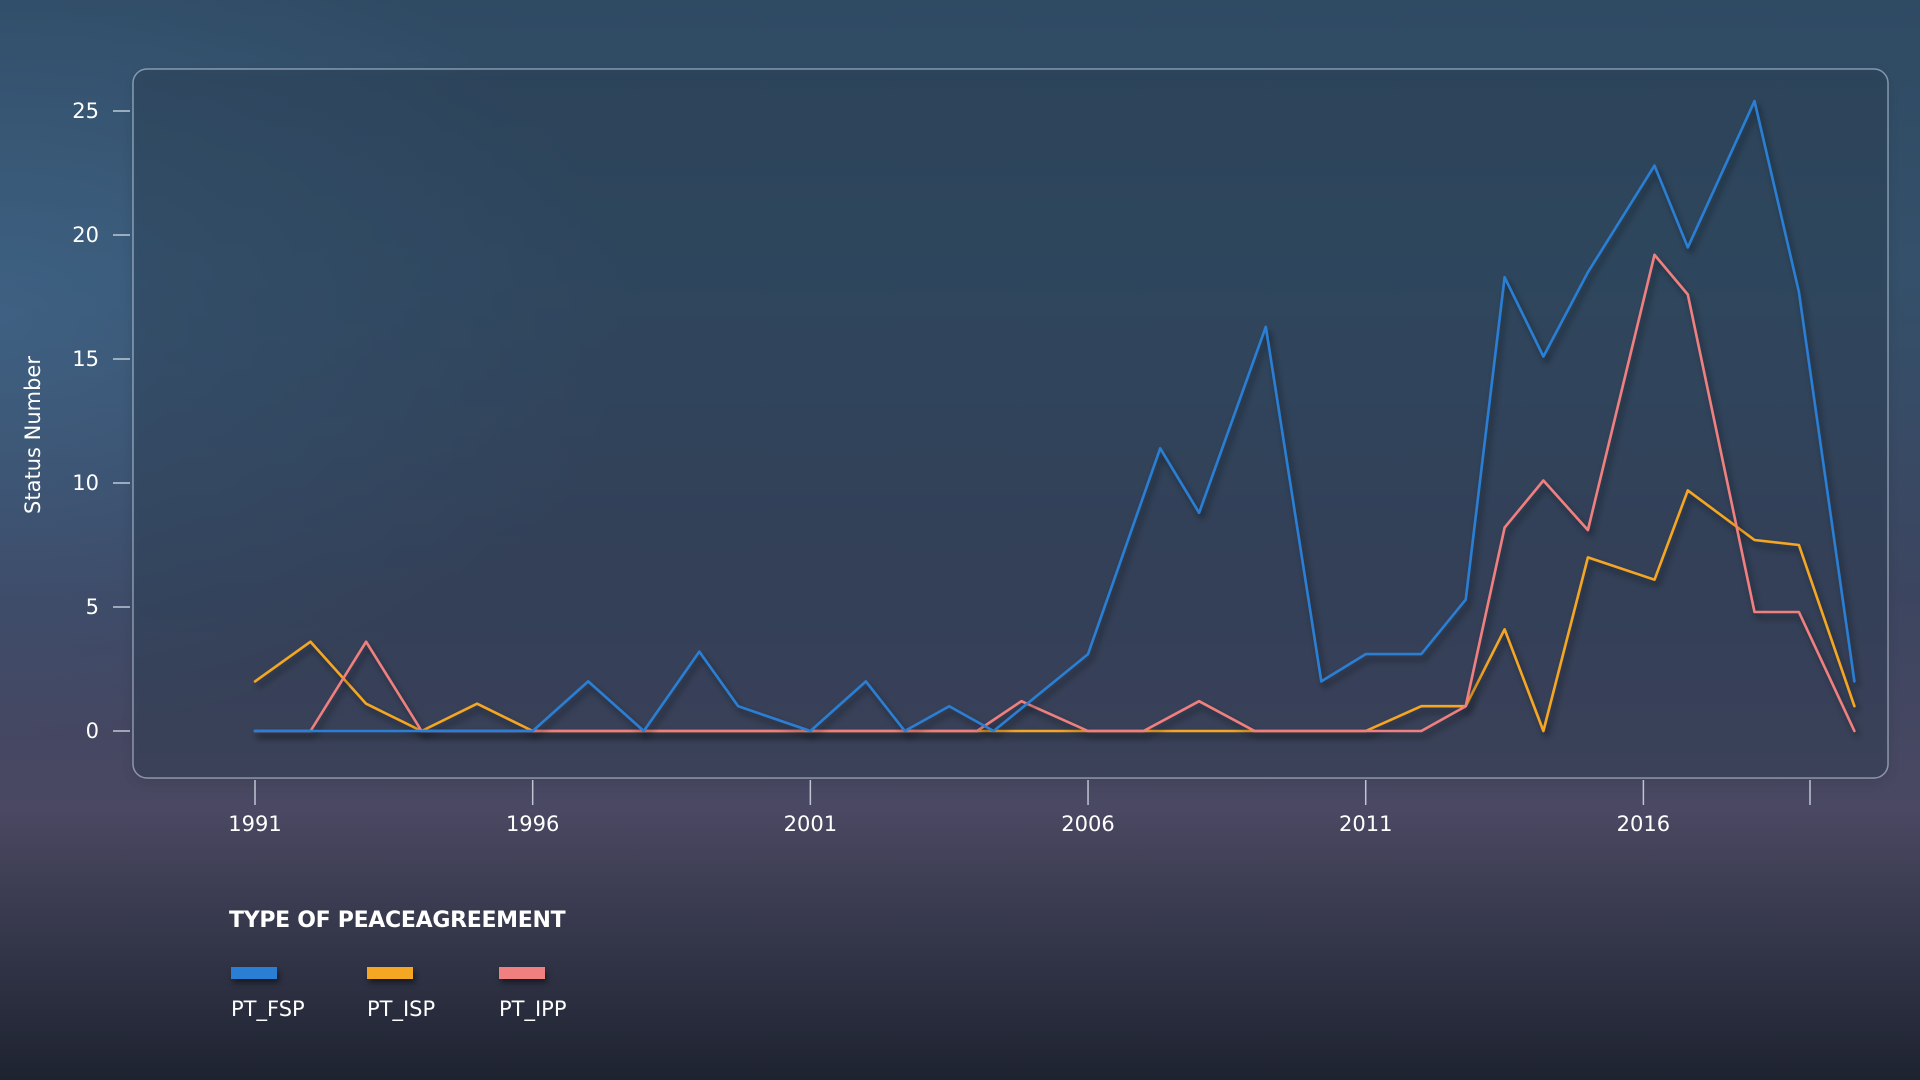 This screenshot has height=1080, width=1920. What do you see at coordinates (1019, 808) in the screenshot?
I see `x-axis: 1991 1996 2001 2006 2011 2016` at bounding box center [1019, 808].